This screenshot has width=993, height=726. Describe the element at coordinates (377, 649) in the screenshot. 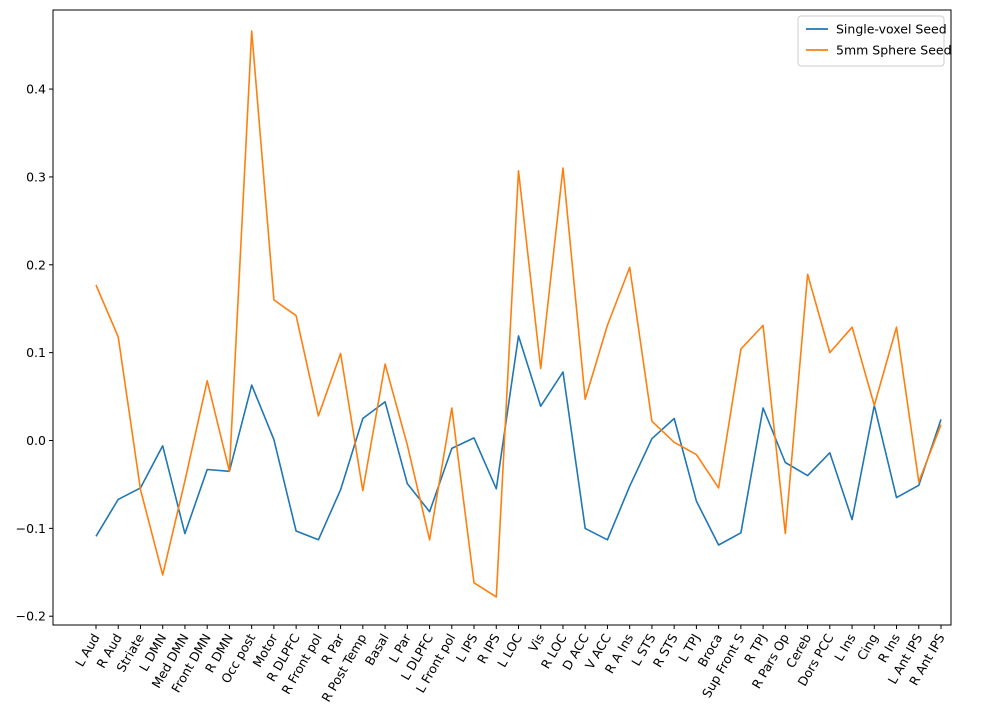

I see `x-tick-label: Basal` at that location.